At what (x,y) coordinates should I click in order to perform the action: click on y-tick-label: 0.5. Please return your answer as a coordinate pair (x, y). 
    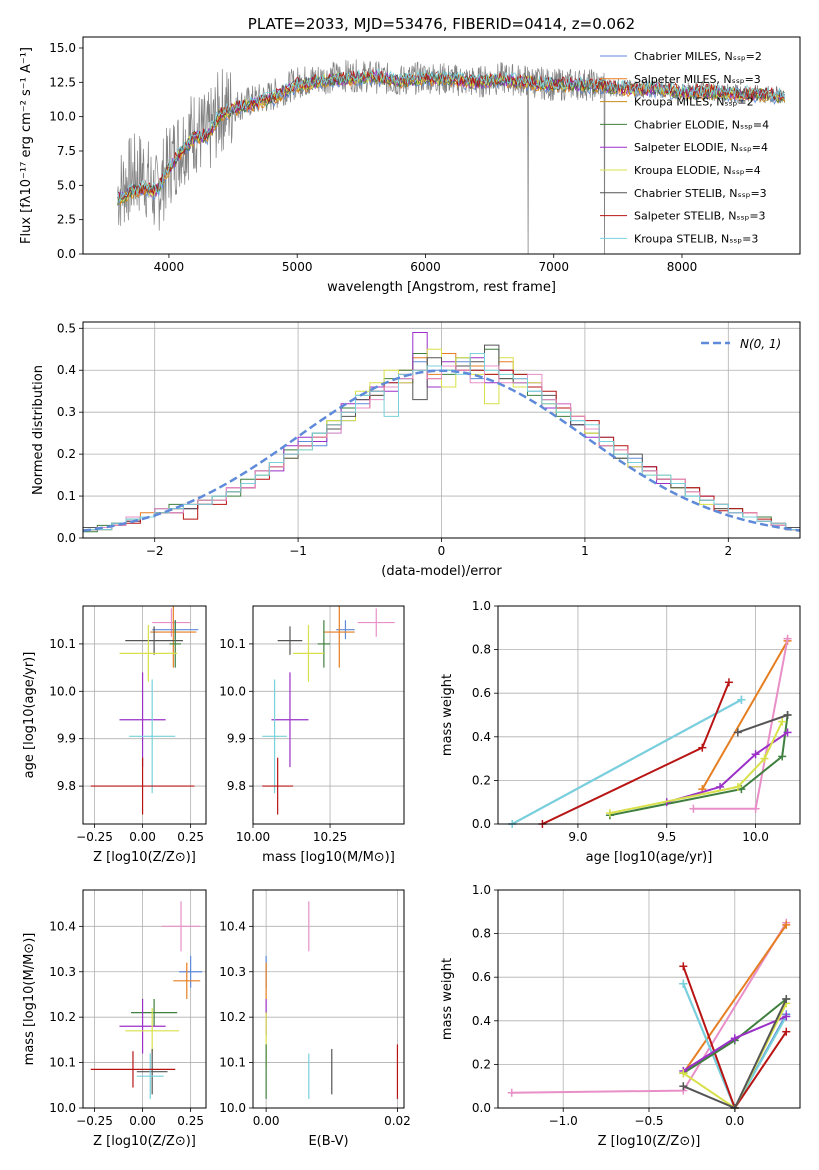
    Looking at the image, I should click on (66, 328).